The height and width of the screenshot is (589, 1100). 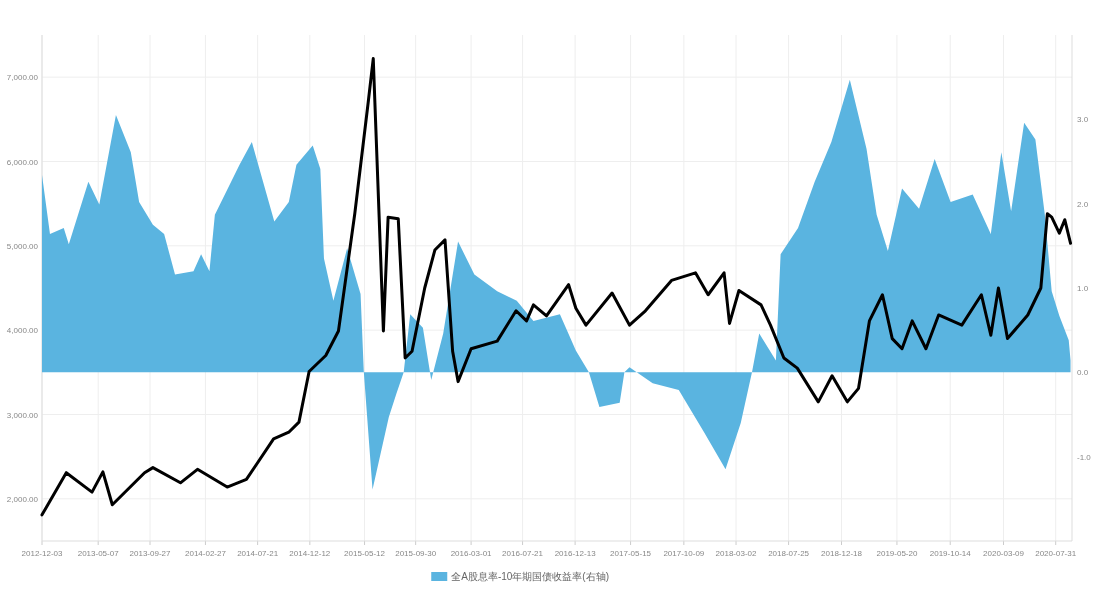 What do you see at coordinates (631, 553) in the screenshot?
I see `x-tick-label: 2017-05-15` at bounding box center [631, 553].